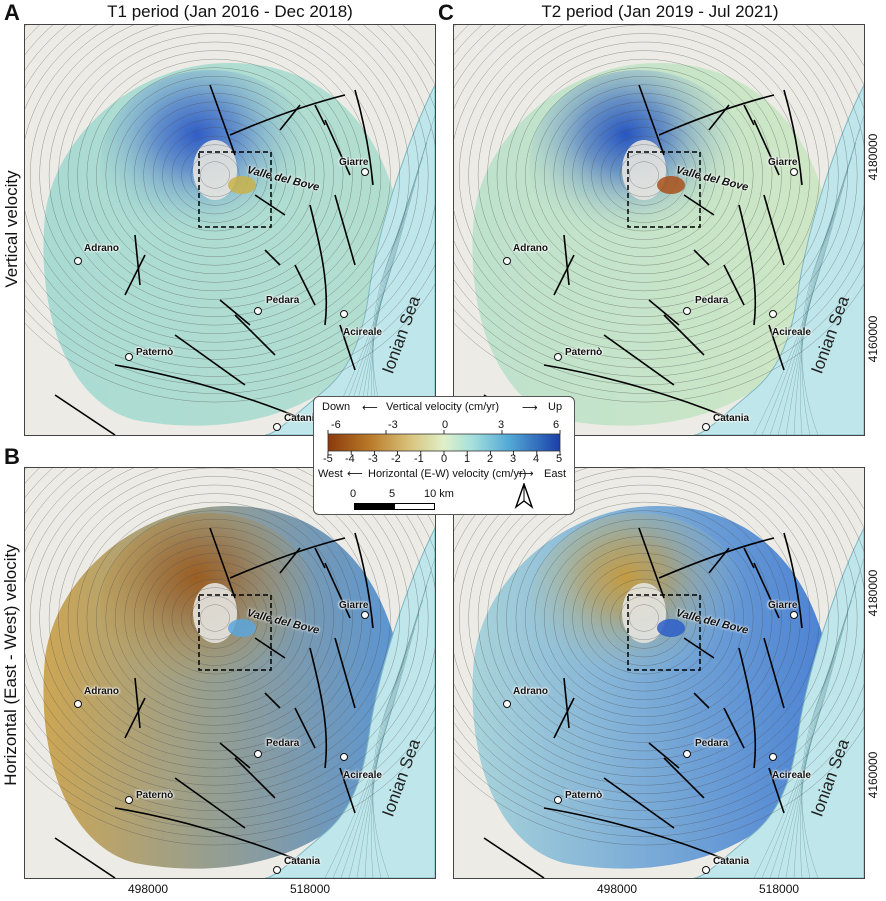  I want to click on valle-del-bove-anomaly, so click(242, 185).